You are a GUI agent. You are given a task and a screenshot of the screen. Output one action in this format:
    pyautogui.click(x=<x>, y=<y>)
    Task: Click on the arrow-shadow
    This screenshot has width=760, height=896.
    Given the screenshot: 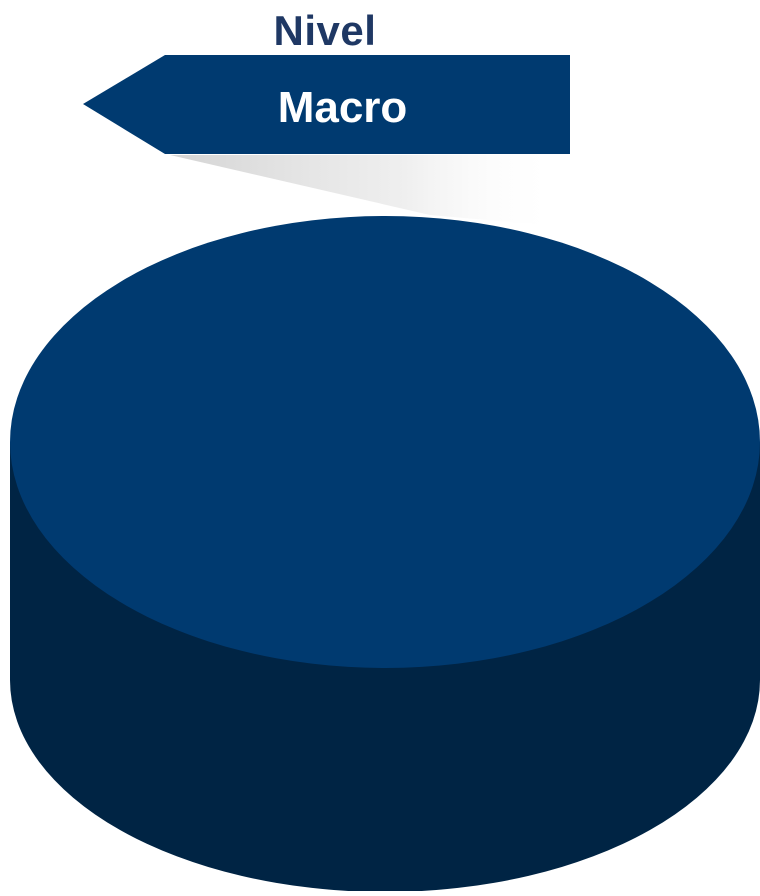 What is the action you would take?
    pyautogui.click(x=365, y=190)
    